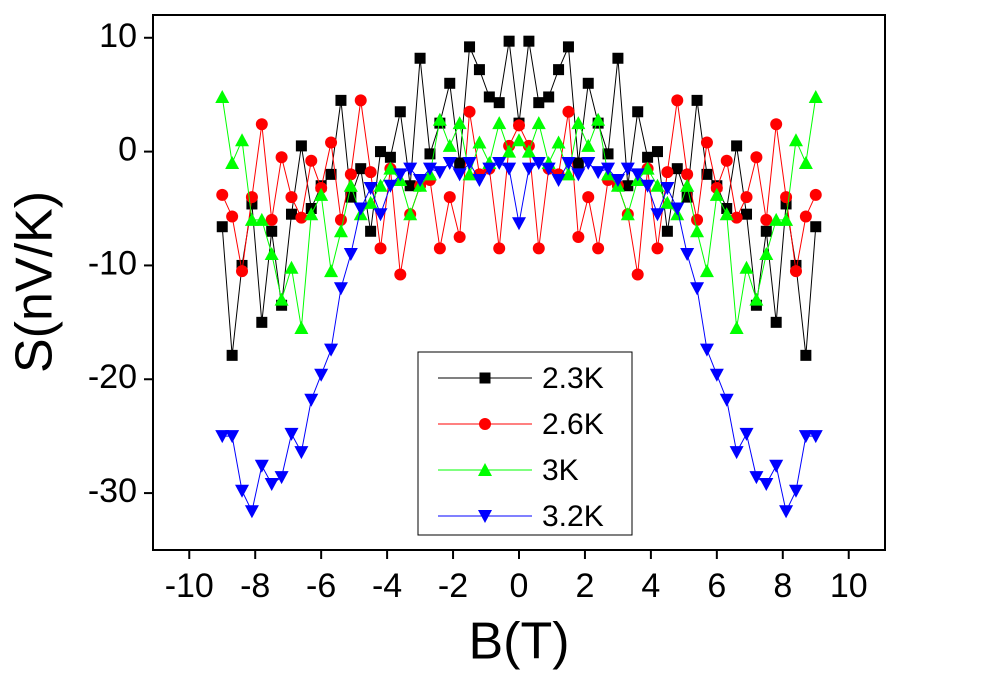  Describe the element at coordinates (35, 282) in the screenshot. I see `y-axis-label: S(nV/K)` at that location.